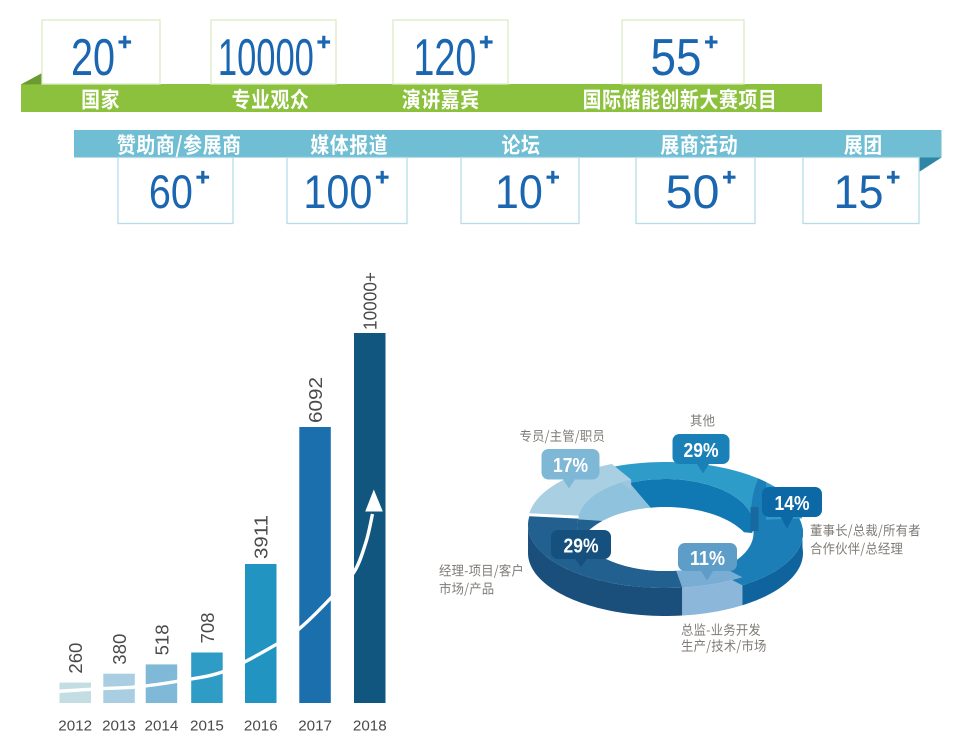  Describe the element at coordinates (261, 726) in the screenshot. I see `svg-text: 2016` at that location.